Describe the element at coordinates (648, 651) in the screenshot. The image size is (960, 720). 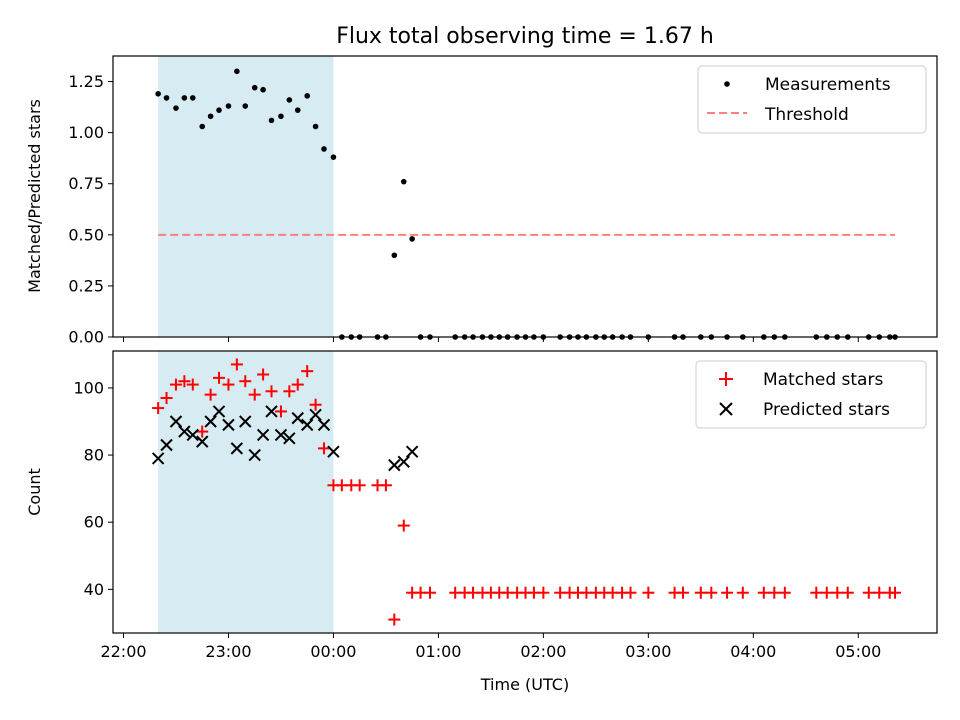
I see `x-tick-label: 03:00` at that location.